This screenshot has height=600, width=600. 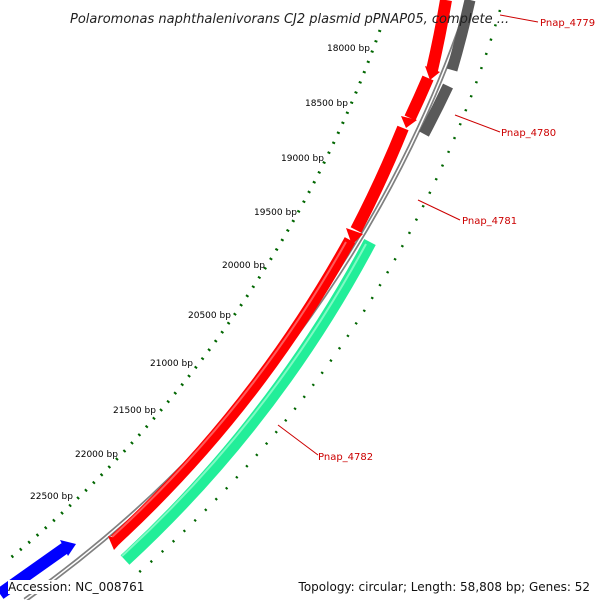 What do you see at coordinates (302, 159) in the screenshot?
I see `tick-label-19000: 19000 bp` at bounding box center [302, 159].